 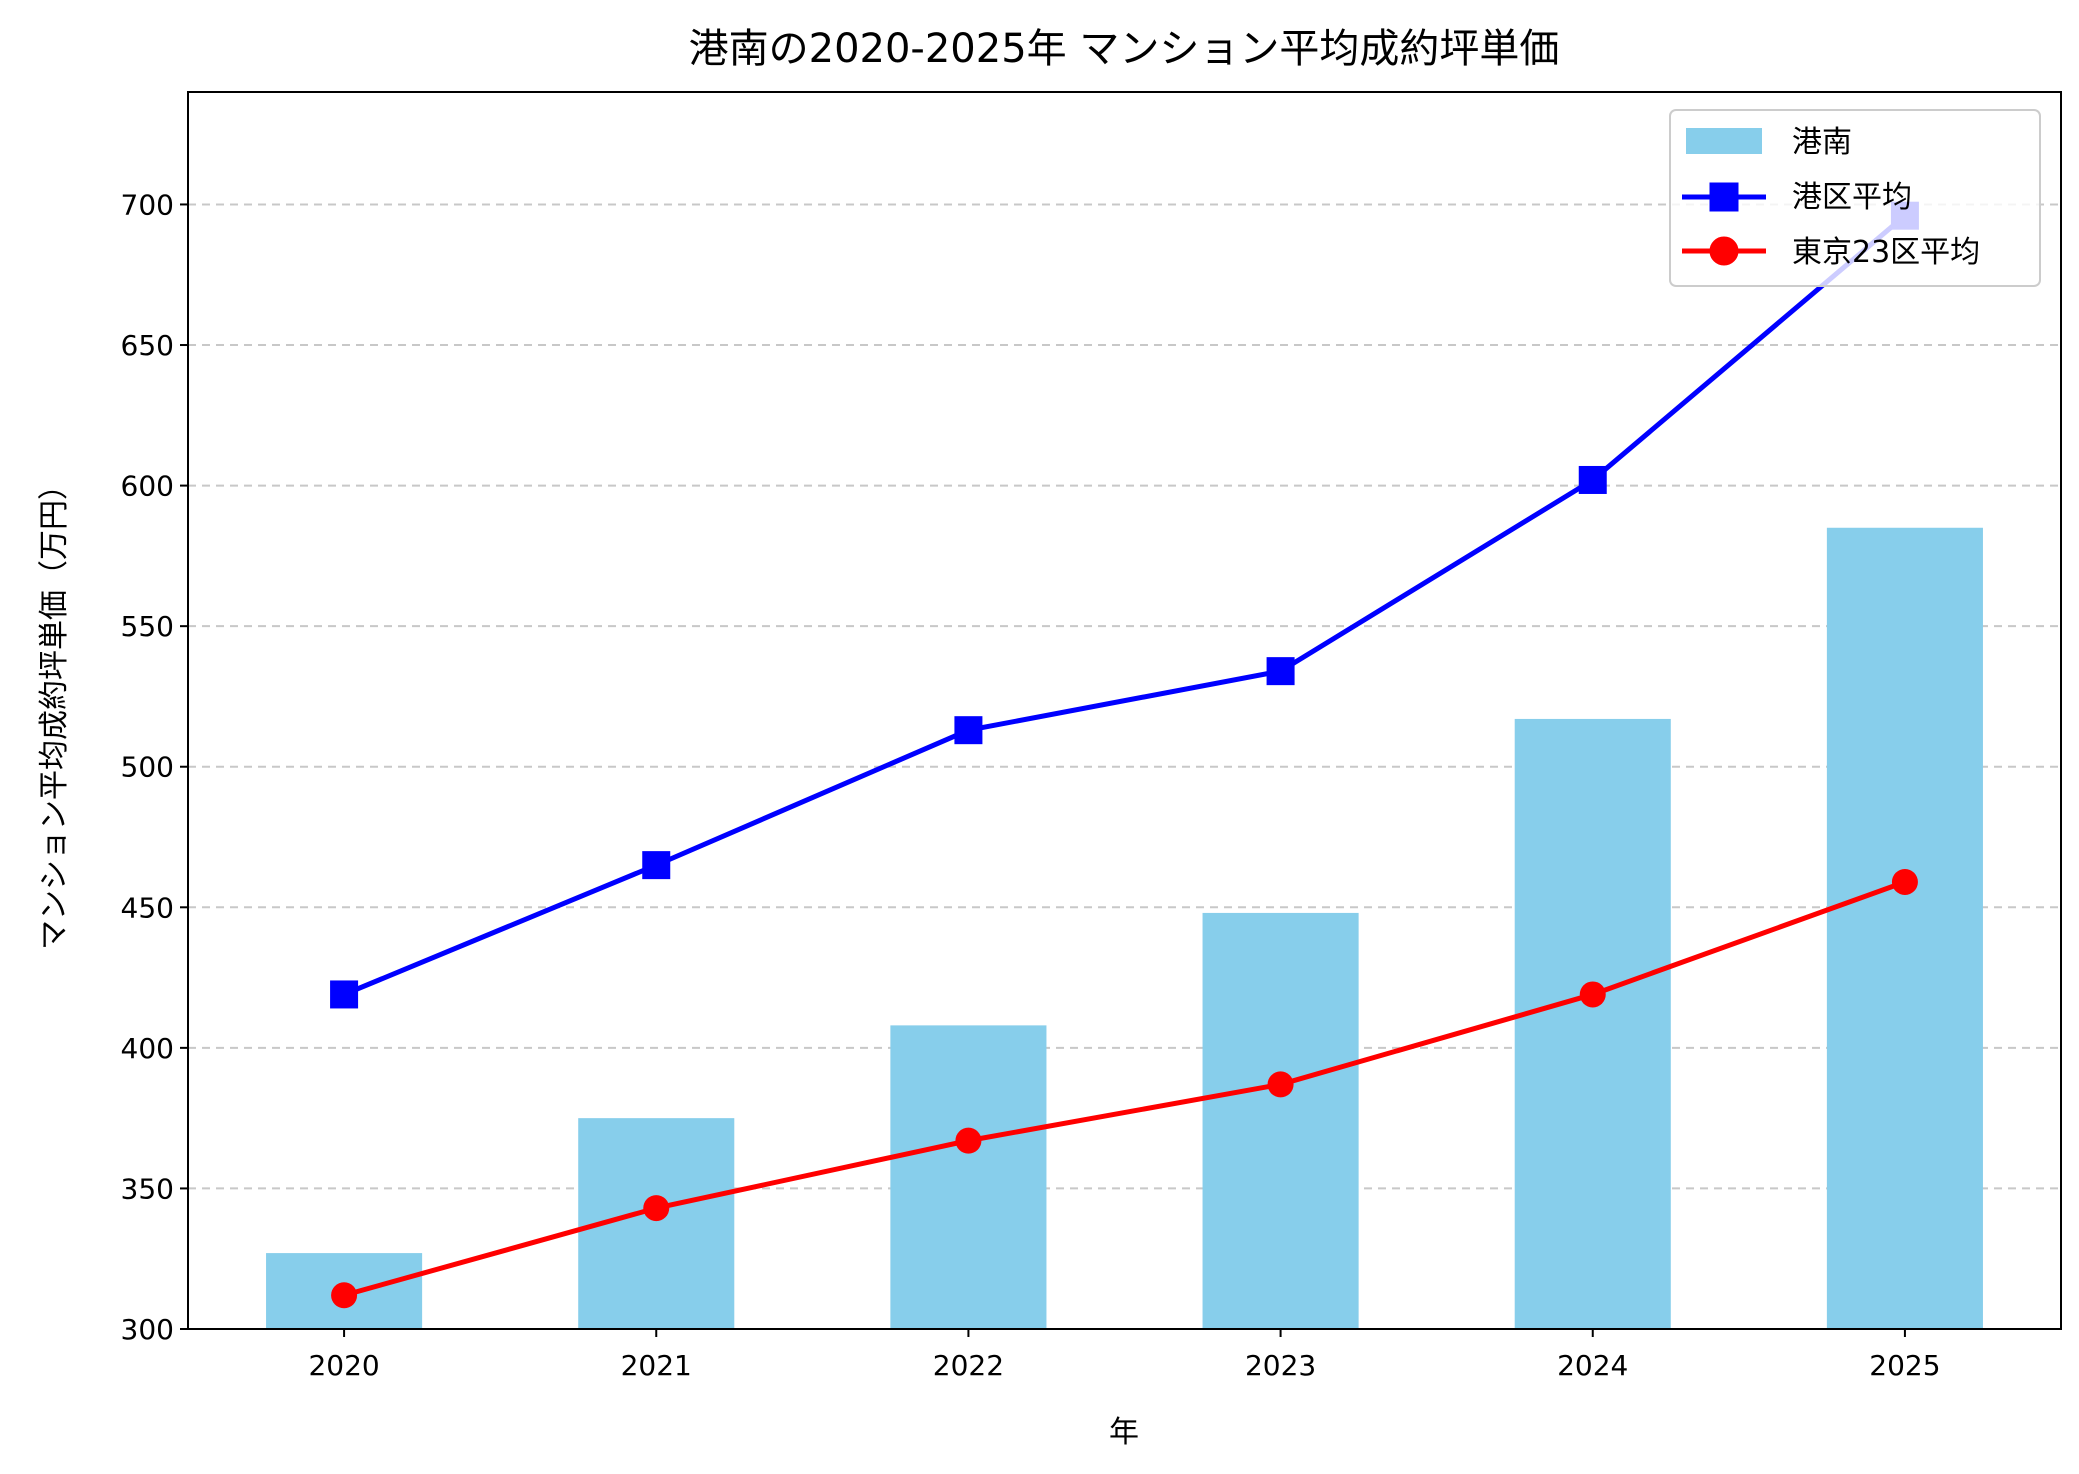 I want to click on y-tick-label: 700, so click(x=147, y=204).